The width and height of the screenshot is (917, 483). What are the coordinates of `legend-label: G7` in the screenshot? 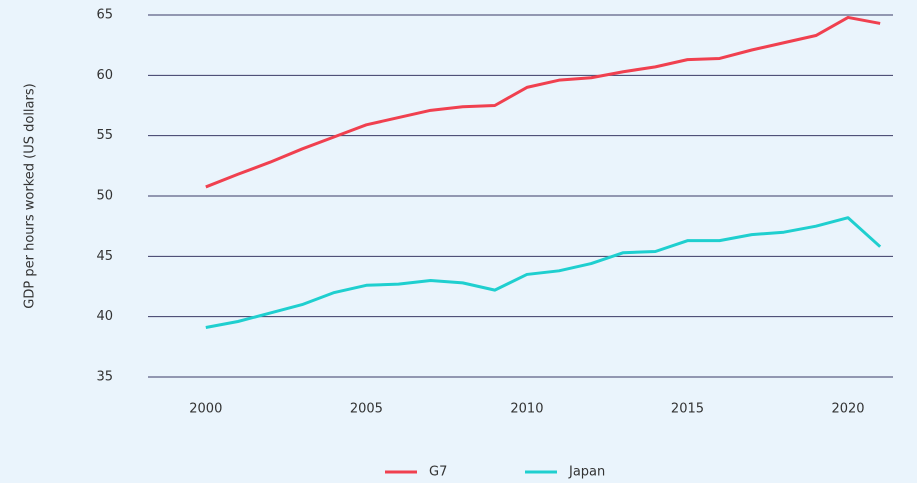 It's located at (438, 472).